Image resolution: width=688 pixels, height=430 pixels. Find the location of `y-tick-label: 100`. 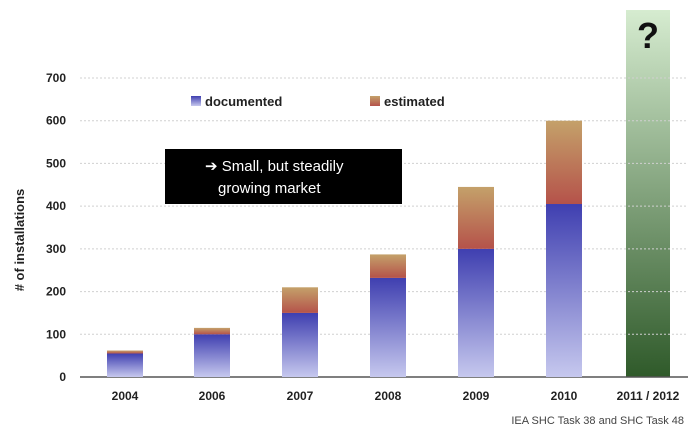

y-tick-label: 100 is located at coordinates (56, 334).